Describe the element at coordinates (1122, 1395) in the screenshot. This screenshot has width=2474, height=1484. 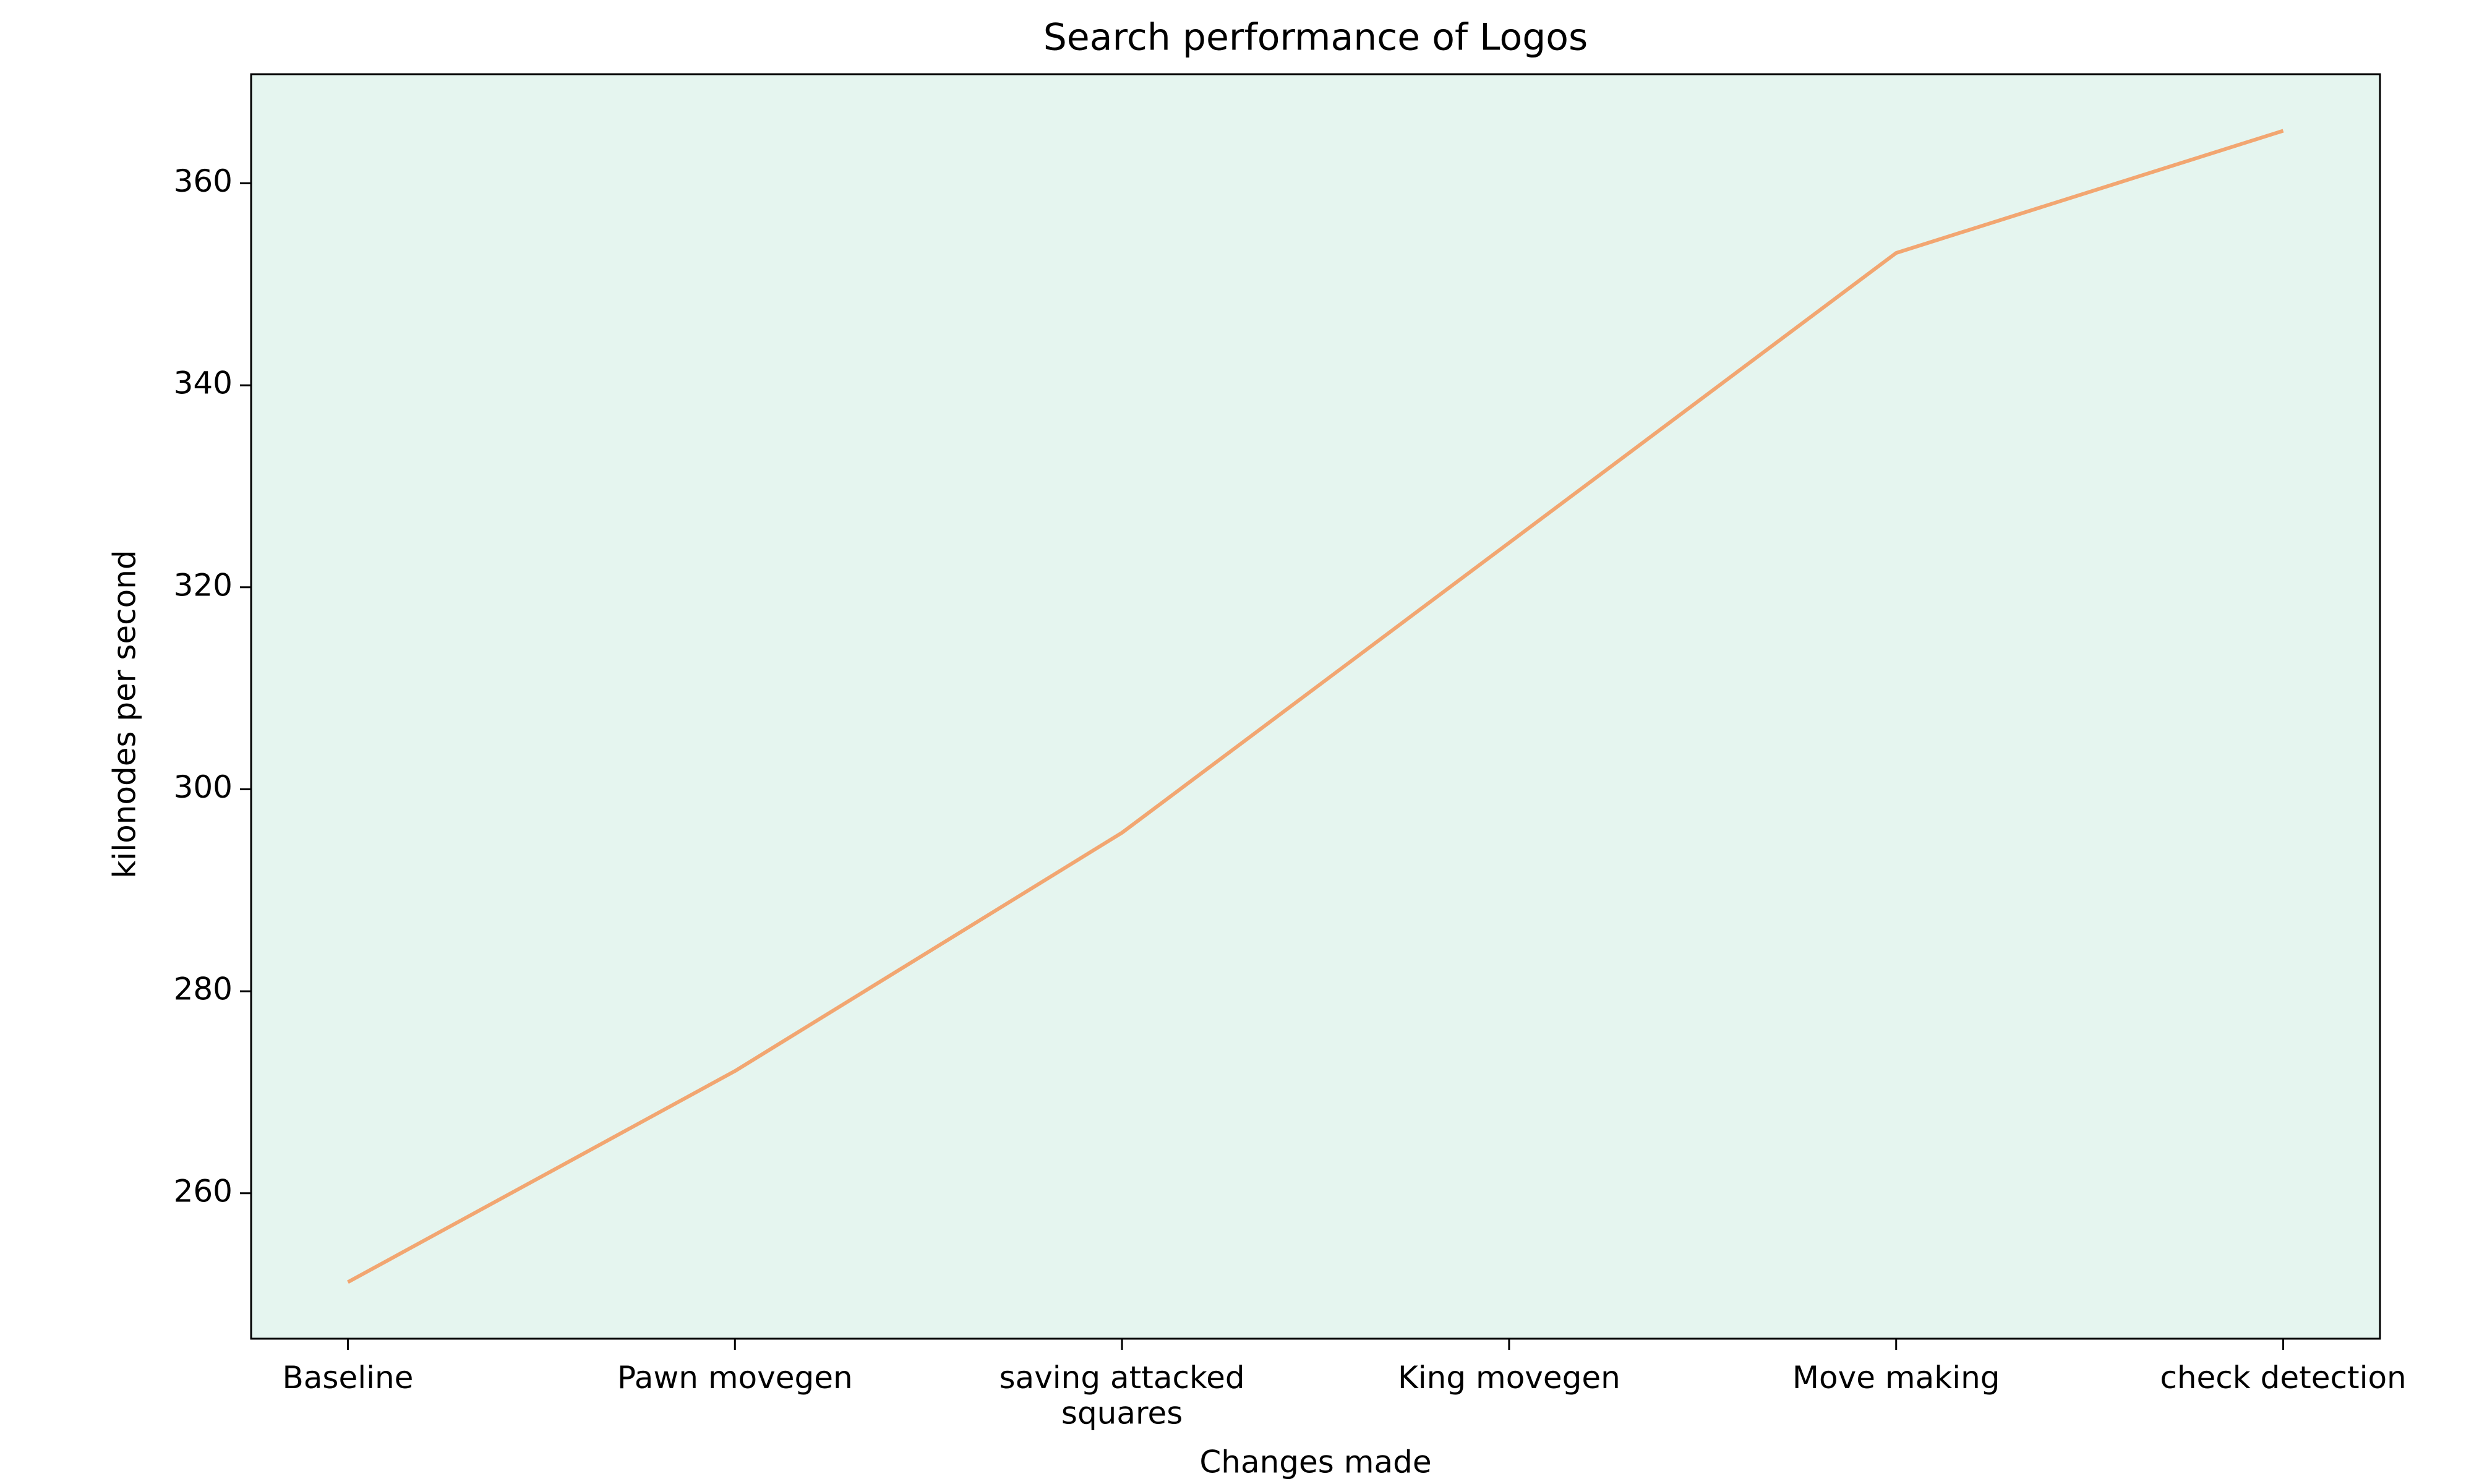
I see `x-tick-label: saving attacked squares` at that location.